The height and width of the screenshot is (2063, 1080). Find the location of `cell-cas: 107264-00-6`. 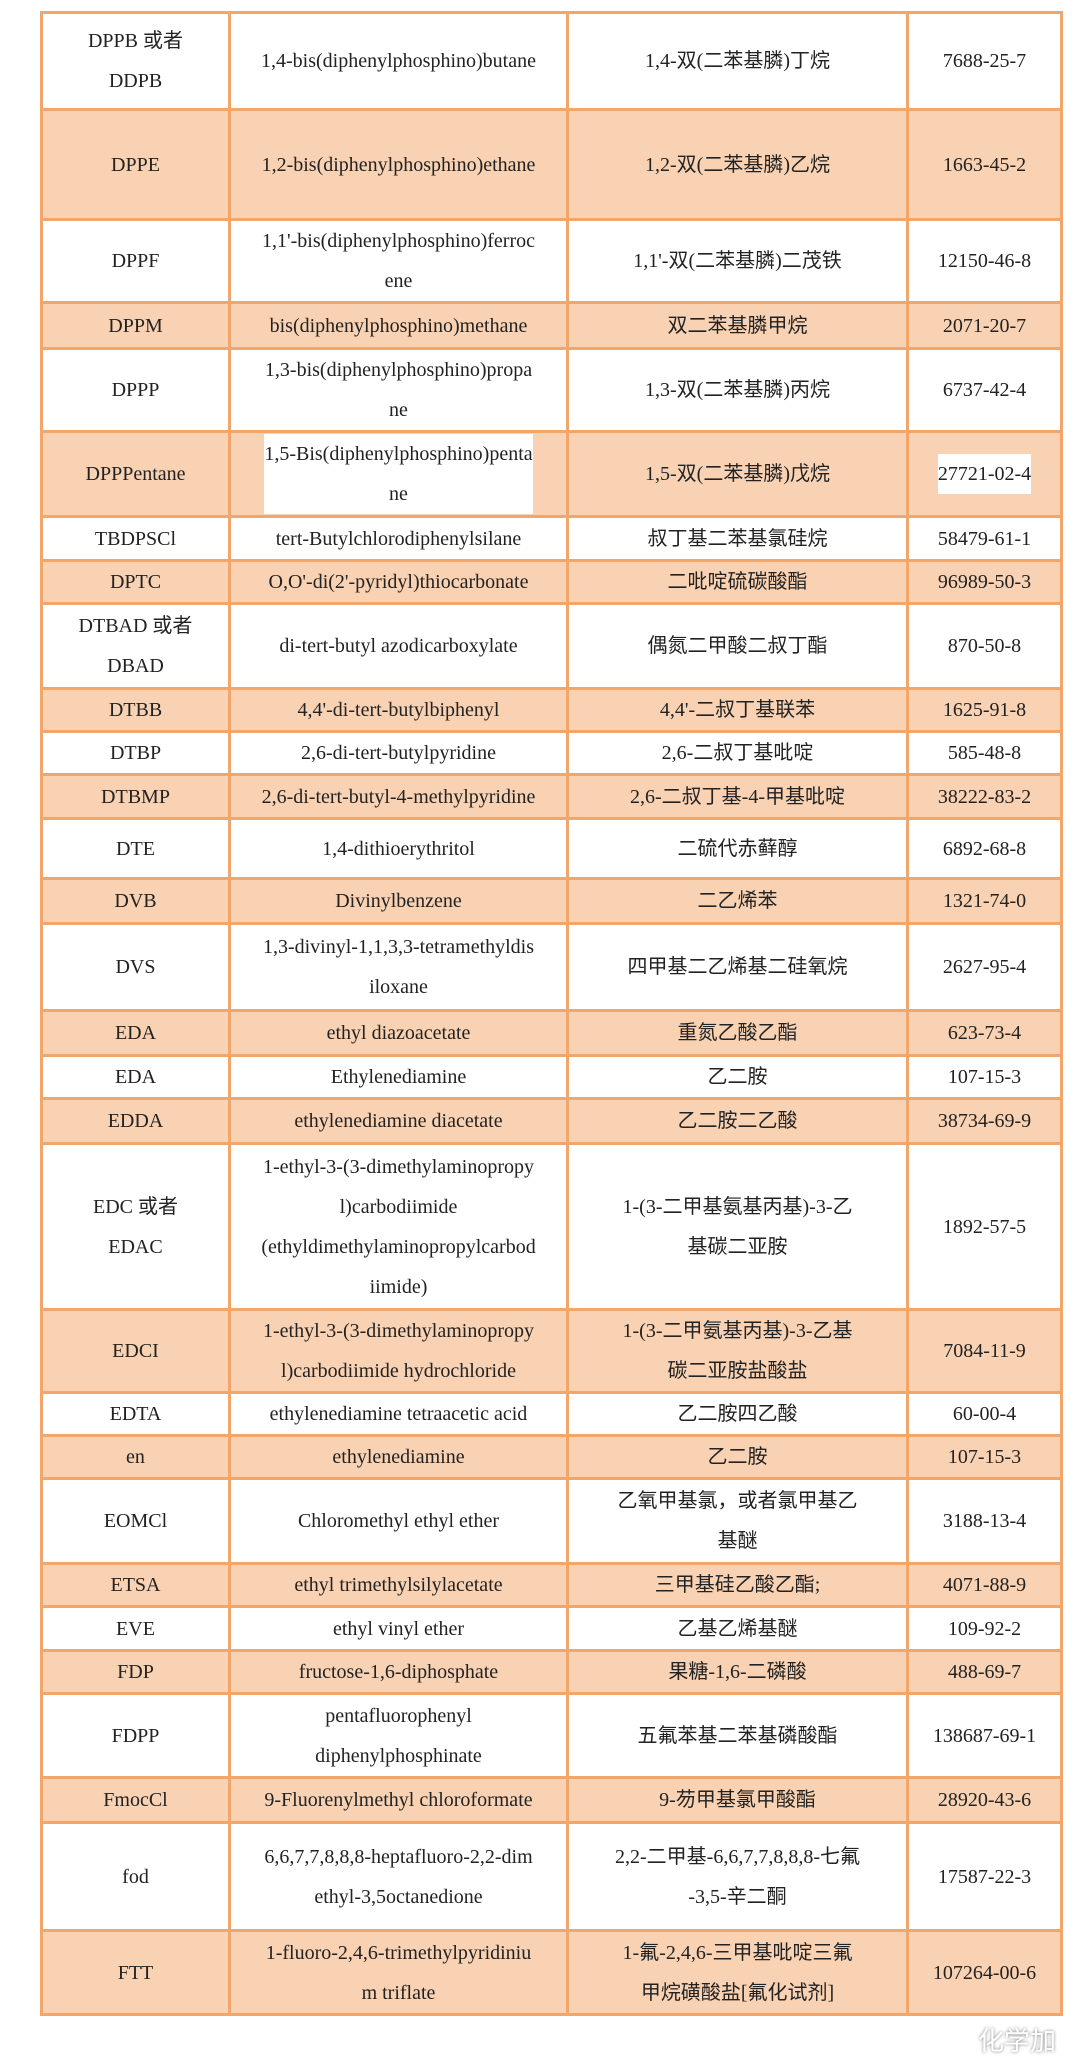

cell-cas: 107264-00-6 is located at coordinates (984, 1972).